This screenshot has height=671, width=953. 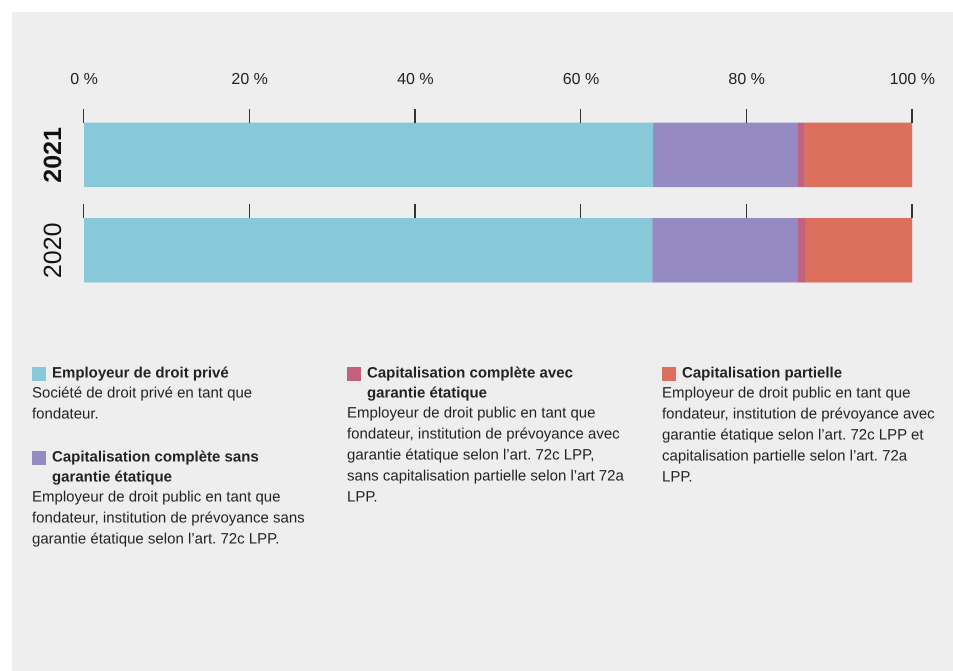 What do you see at coordinates (913, 79) in the screenshot?
I see `x-tick-label: 100 %` at bounding box center [913, 79].